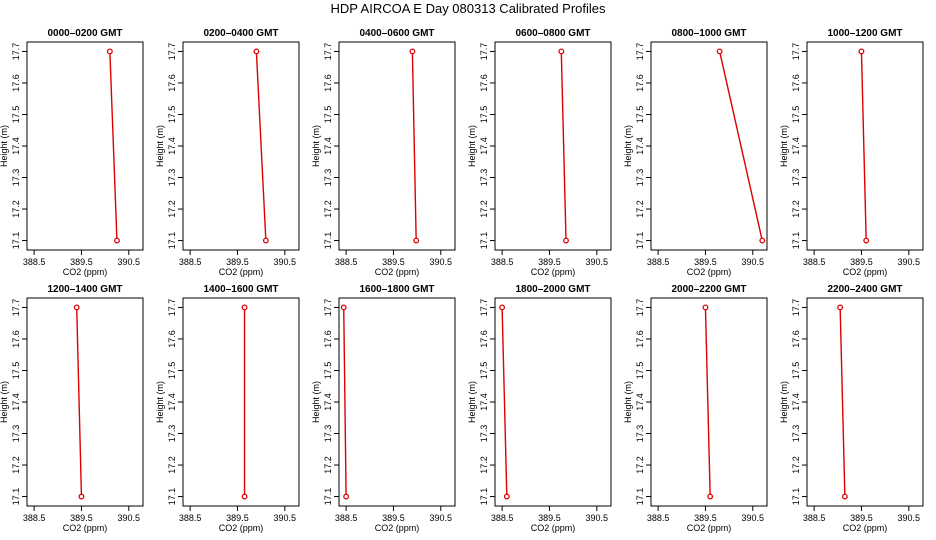 This screenshot has width=936, height=540. Describe the element at coordinates (864, 33) in the screenshot. I see `panel-title: 1000–1200 GMT` at that location.